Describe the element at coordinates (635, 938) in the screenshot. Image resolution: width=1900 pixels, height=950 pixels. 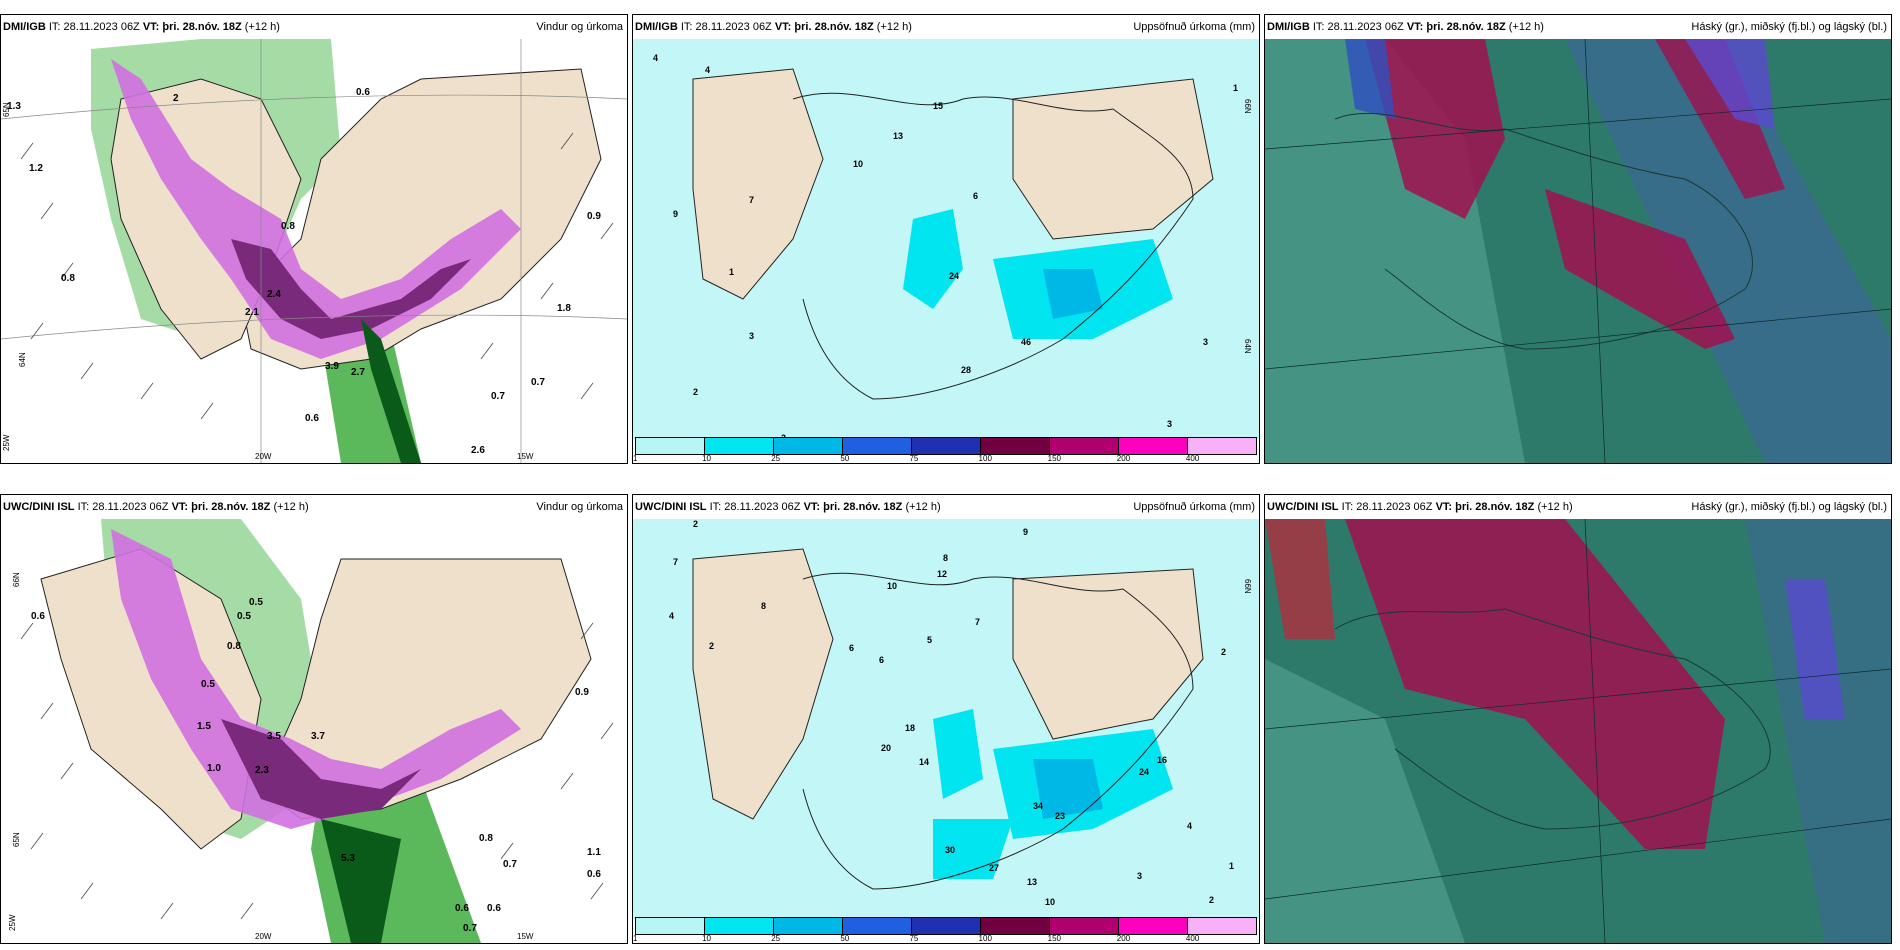
I see `colorbar-label: 1` at that location.